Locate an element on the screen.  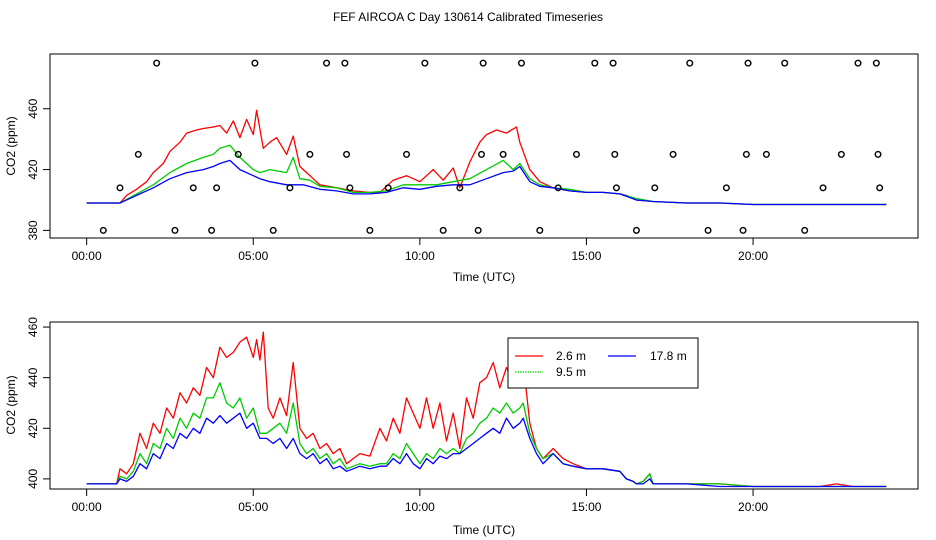
bottom-x-tick-label: 05:00 is located at coordinates (253, 507).